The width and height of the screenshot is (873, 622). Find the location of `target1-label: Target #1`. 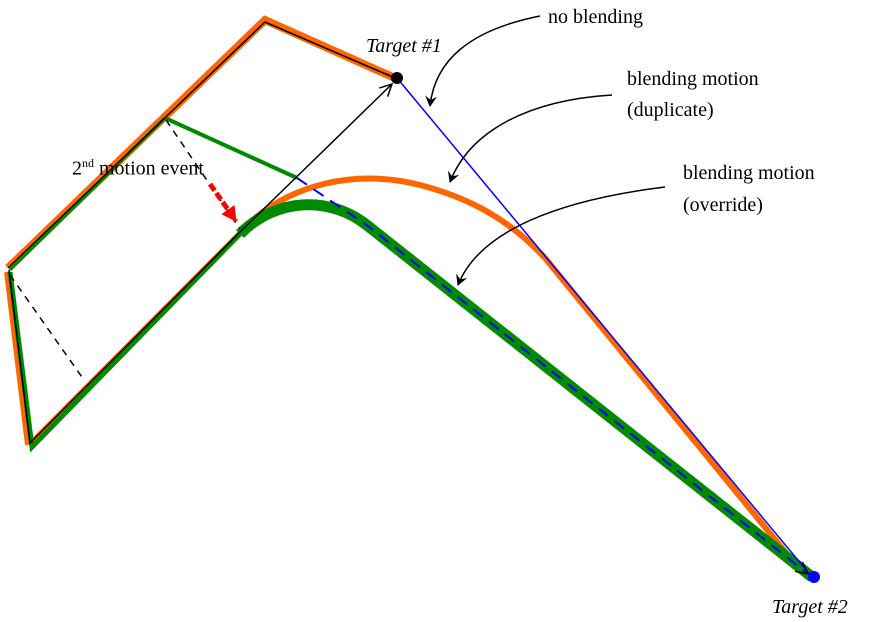

target1-label: Target #1 is located at coordinates (404, 46).